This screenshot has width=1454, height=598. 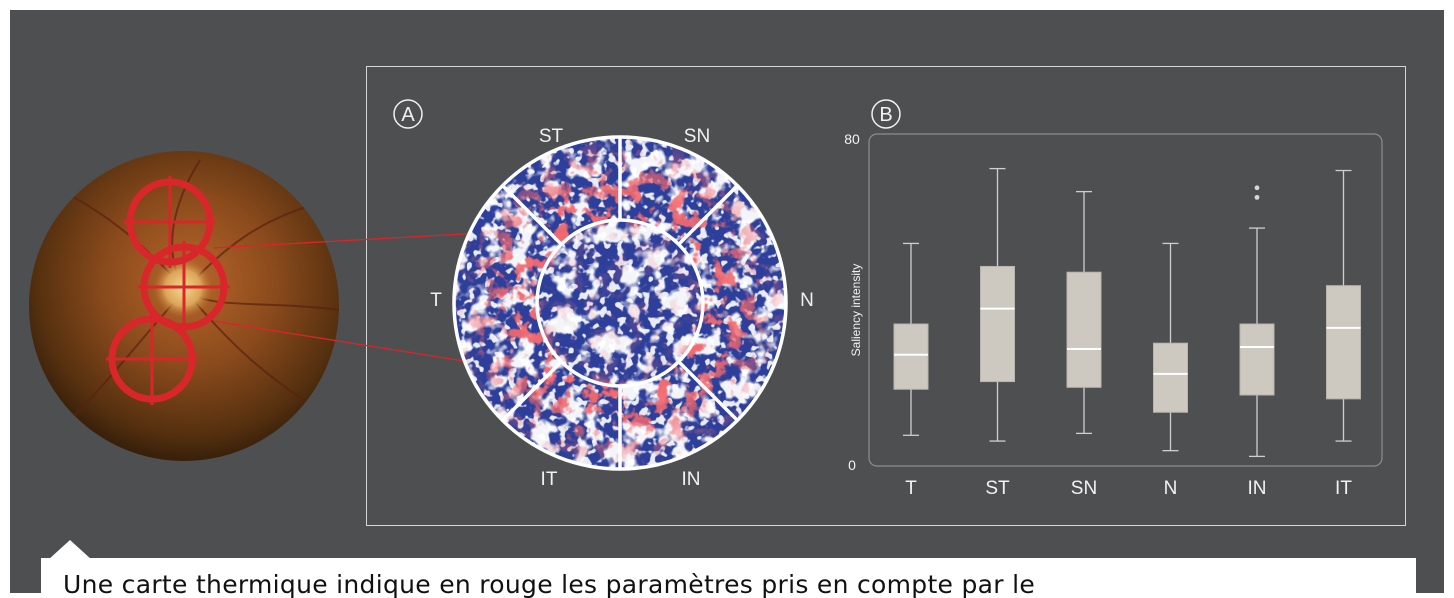 I want to click on box-t, so click(x=911, y=356).